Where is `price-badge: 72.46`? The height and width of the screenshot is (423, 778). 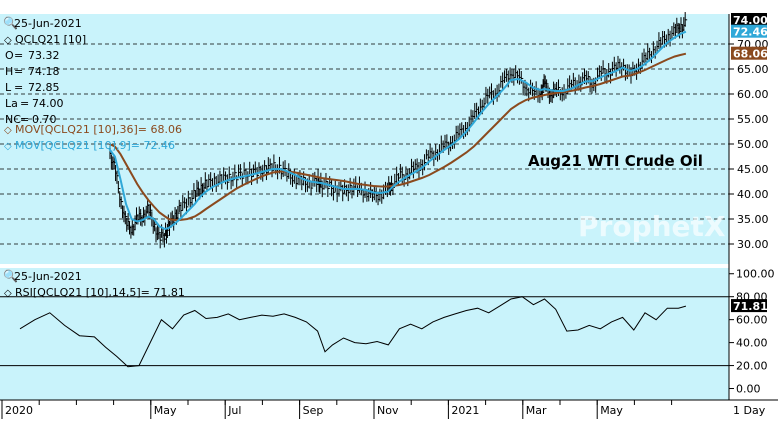 price-badge: 72.46 is located at coordinates (749, 31).